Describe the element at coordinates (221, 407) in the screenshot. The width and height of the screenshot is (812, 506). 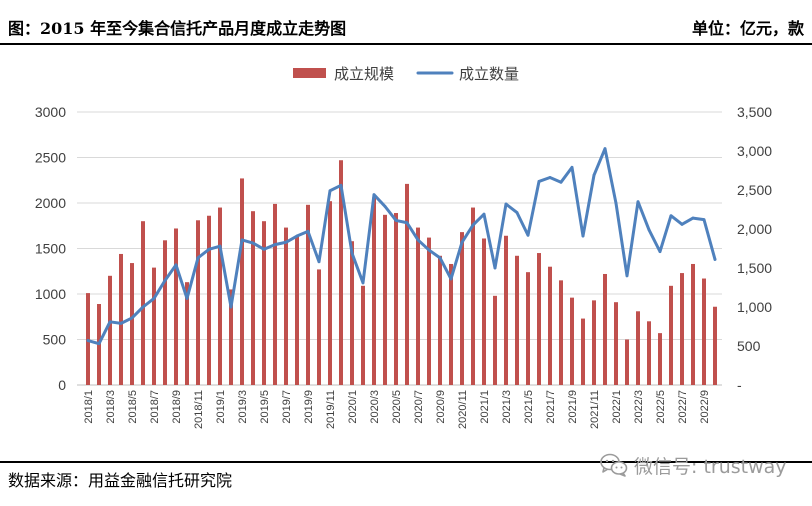
I see `x-axis-tick-label: 2019/1` at that location.